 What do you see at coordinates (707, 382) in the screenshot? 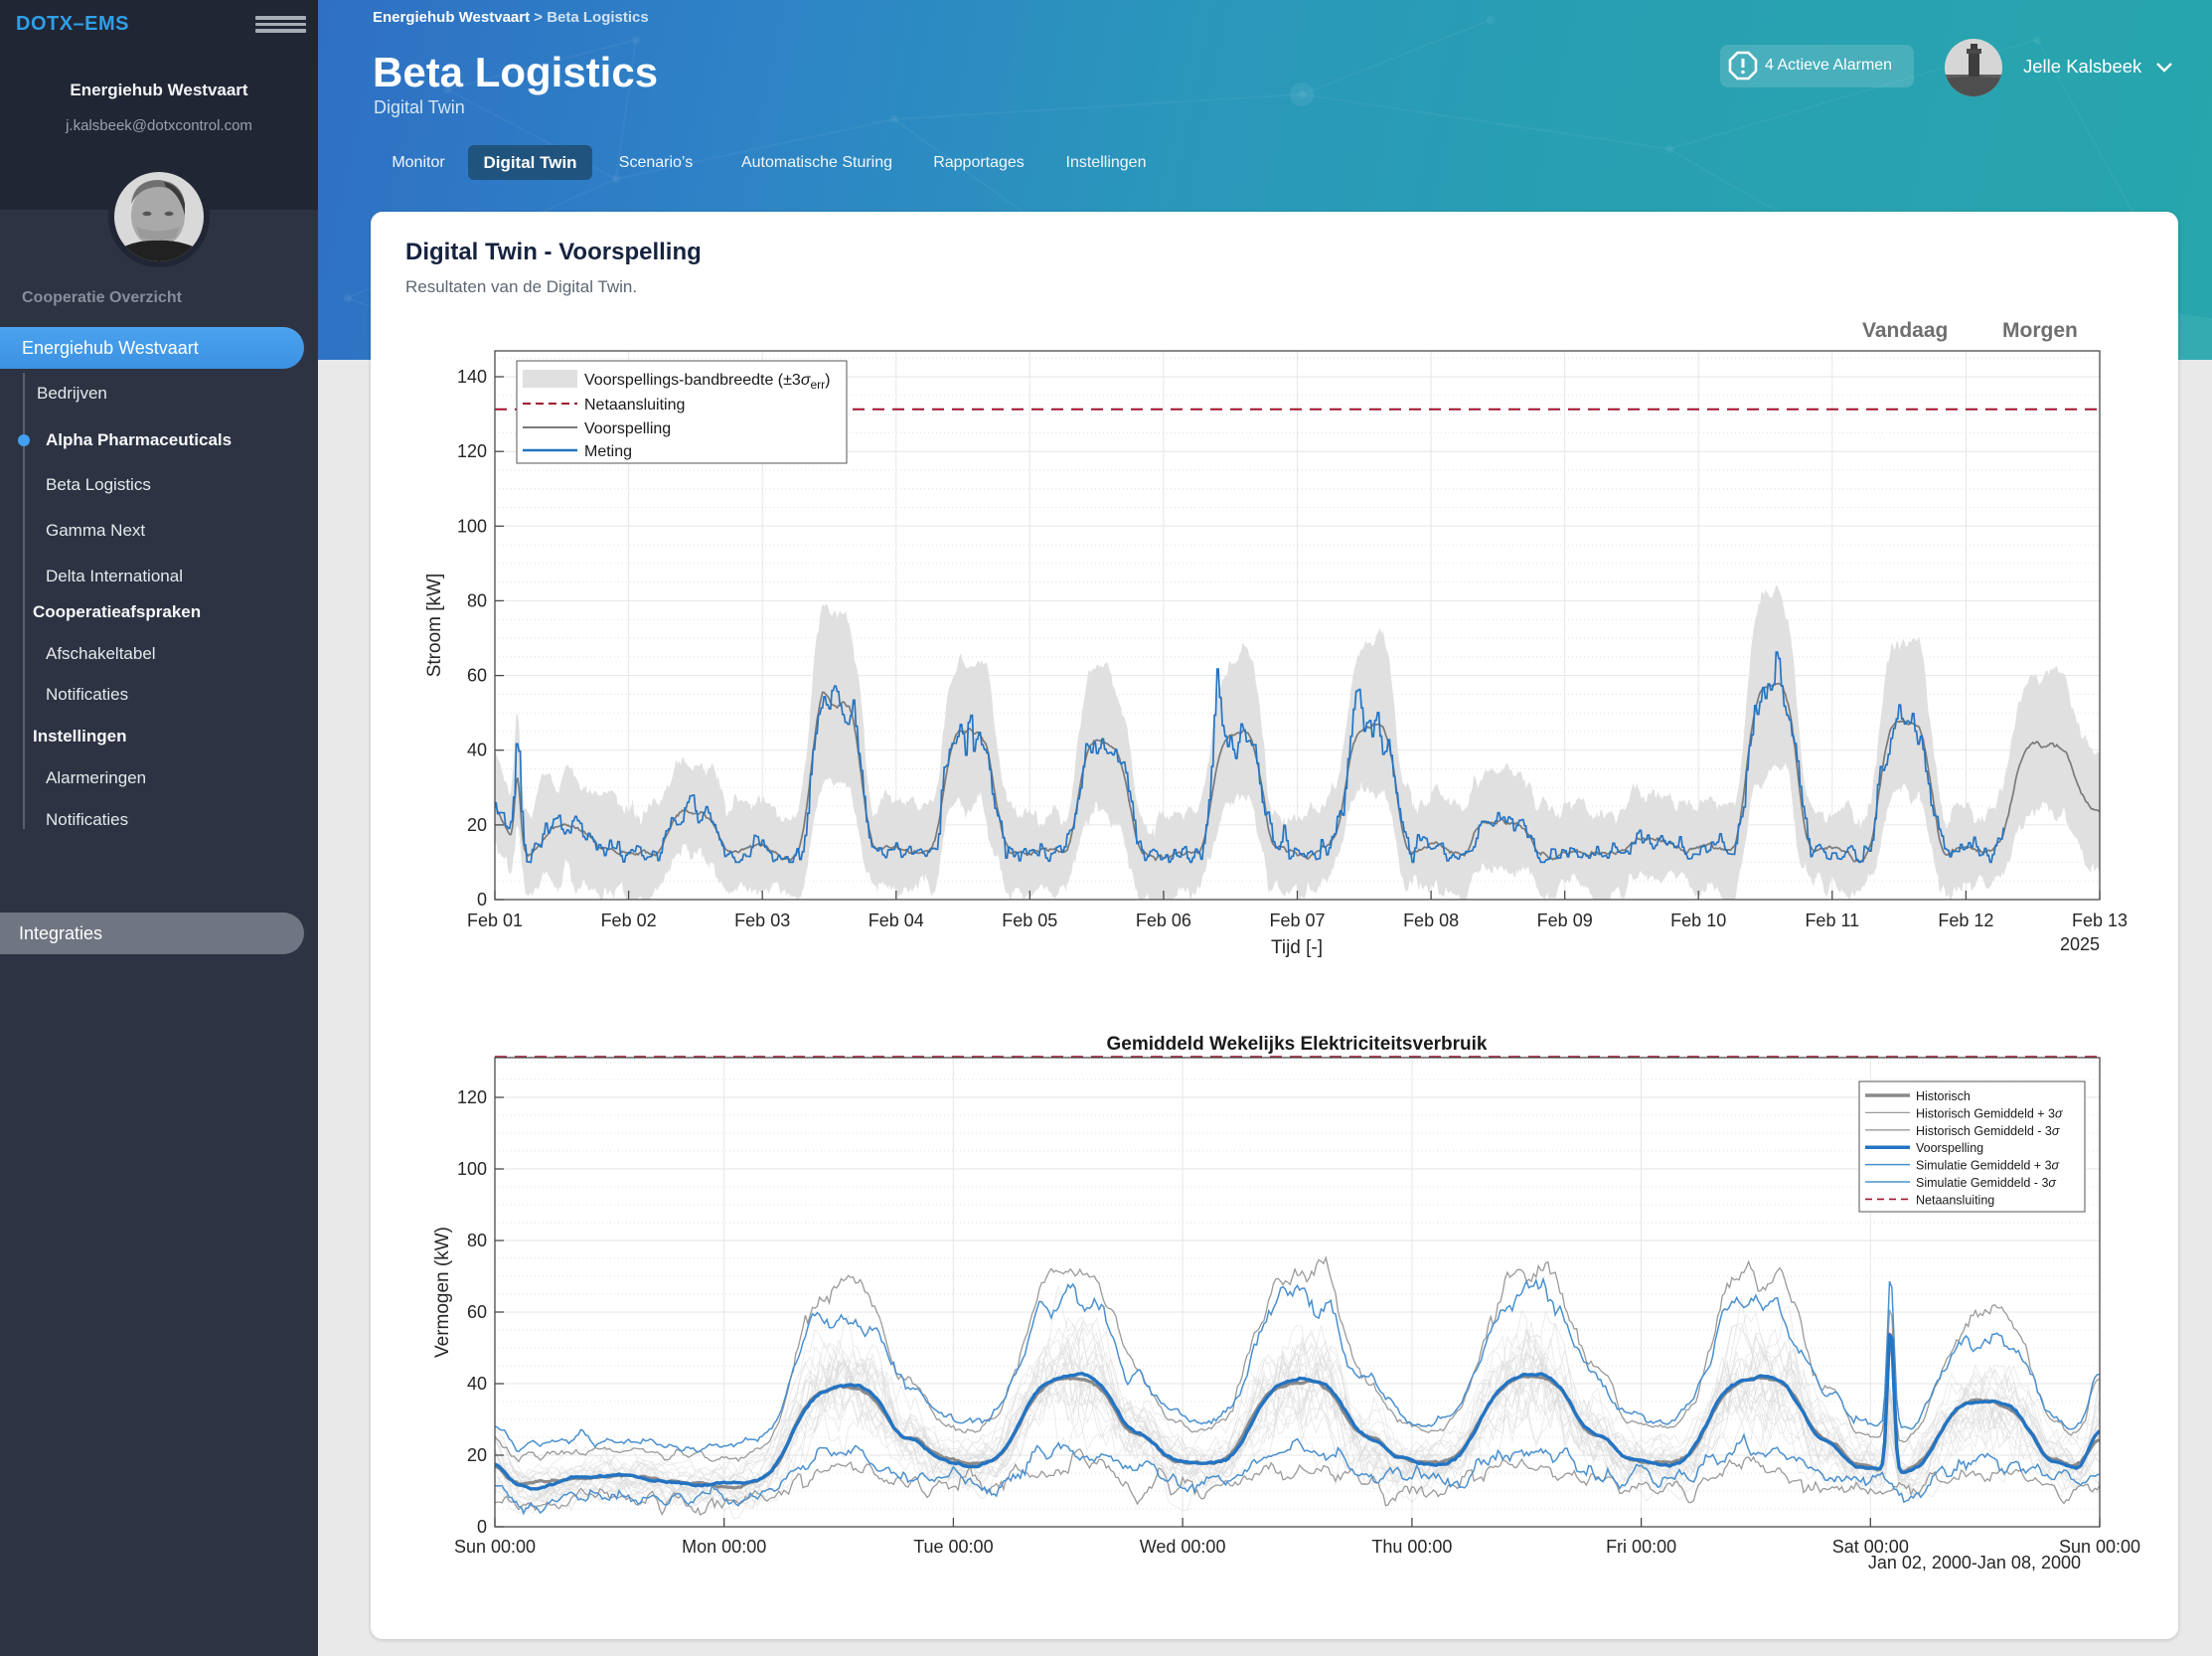
I see `svg-text:Voorspellings-bandbreedte (±3σ: Voorspellings-bandbreedte (±3σerr)` at bounding box center [707, 382].